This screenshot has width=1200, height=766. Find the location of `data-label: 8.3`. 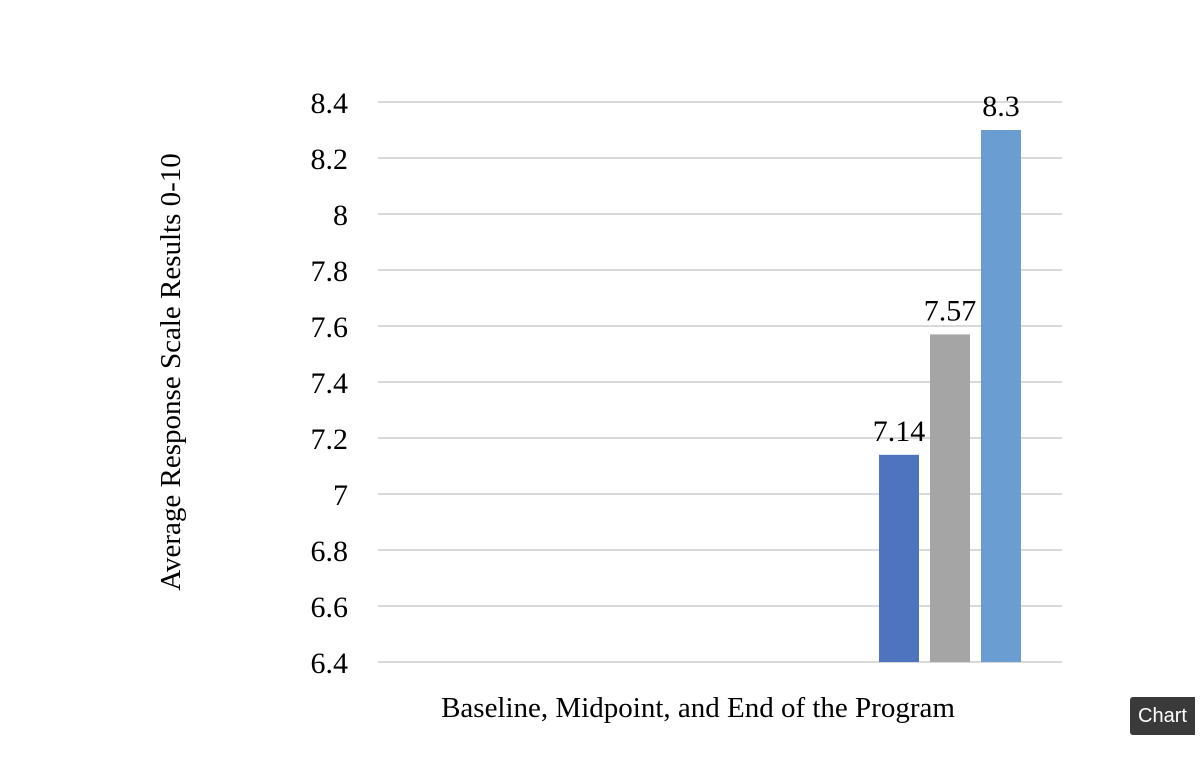

data-label: 8.3 is located at coordinates (1001, 106).